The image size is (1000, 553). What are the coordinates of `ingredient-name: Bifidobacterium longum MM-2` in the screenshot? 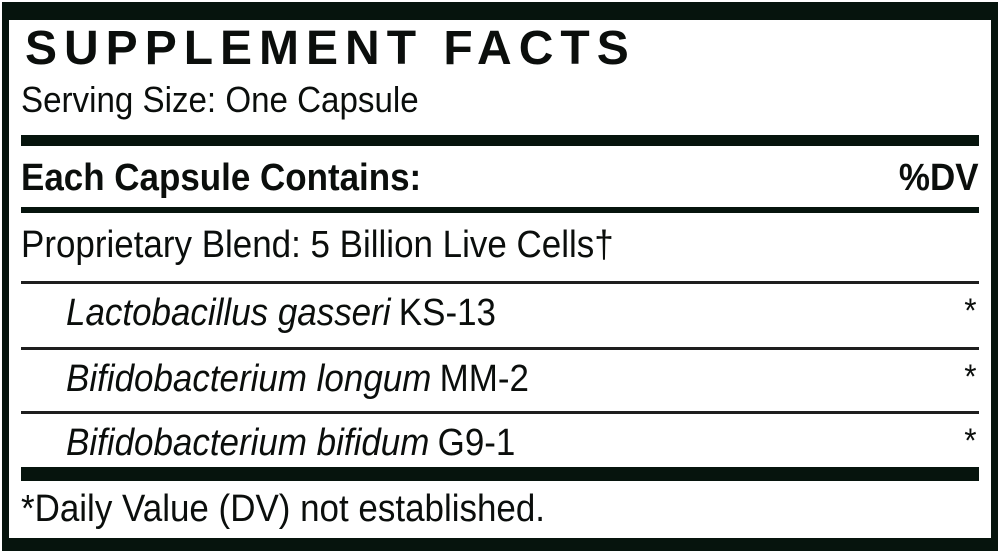 It's located at (297, 379).